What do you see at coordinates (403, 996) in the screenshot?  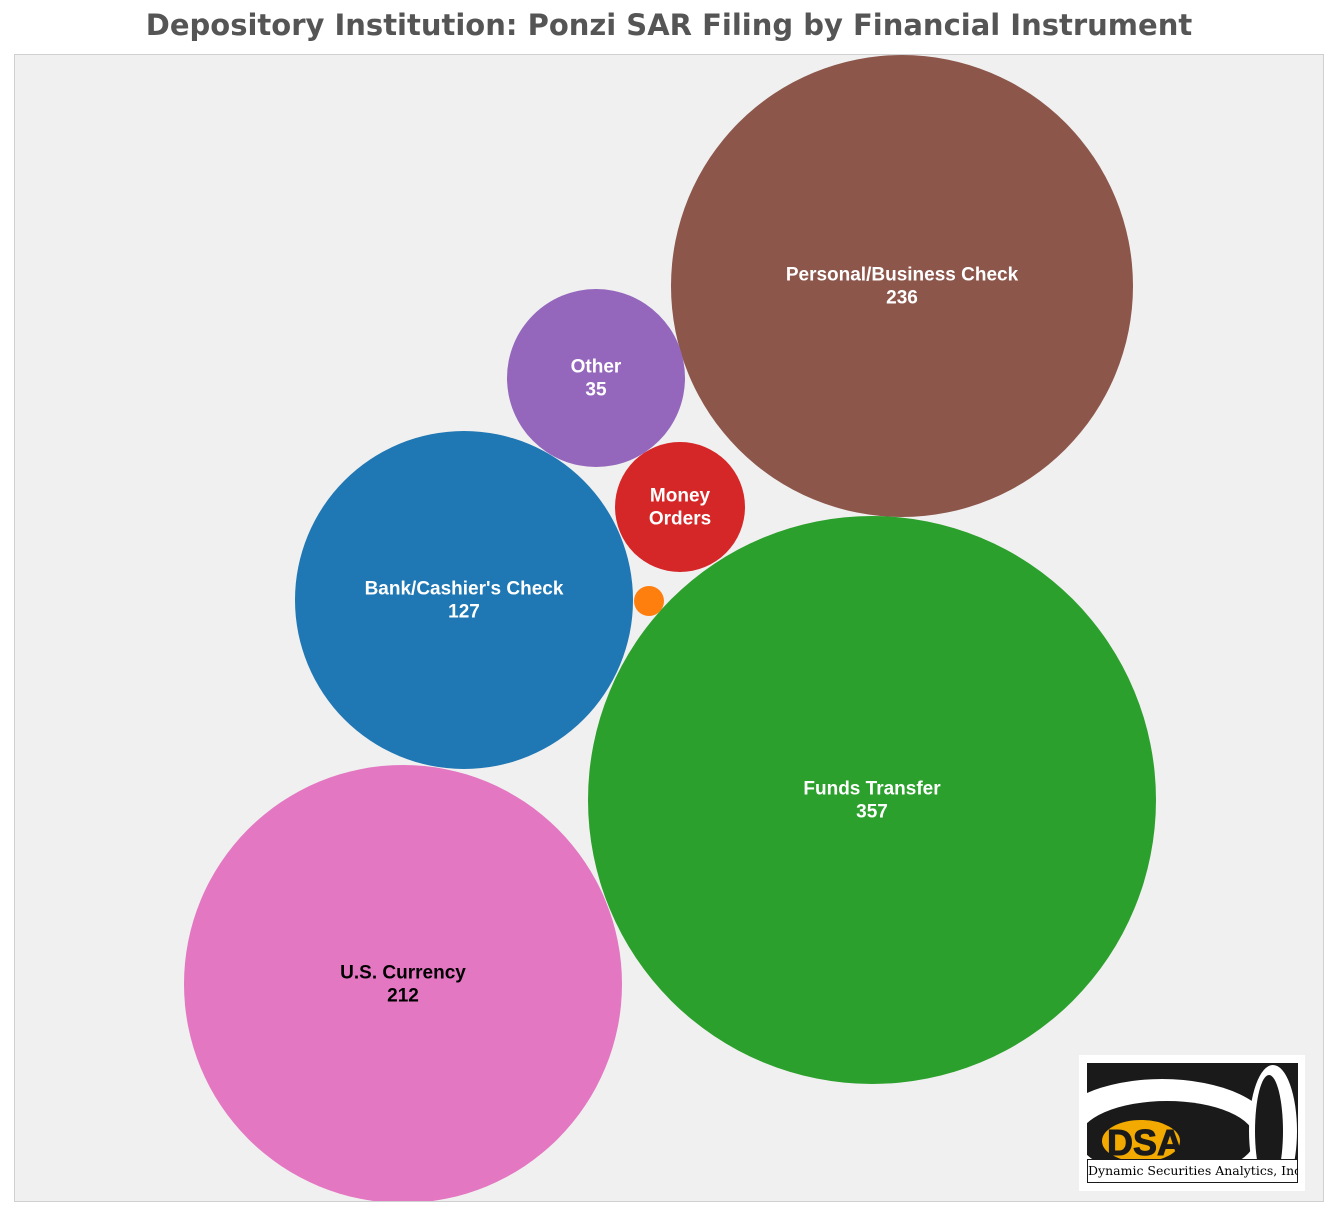 I see `bubble-value-u-s-currency: 212` at bounding box center [403, 996].